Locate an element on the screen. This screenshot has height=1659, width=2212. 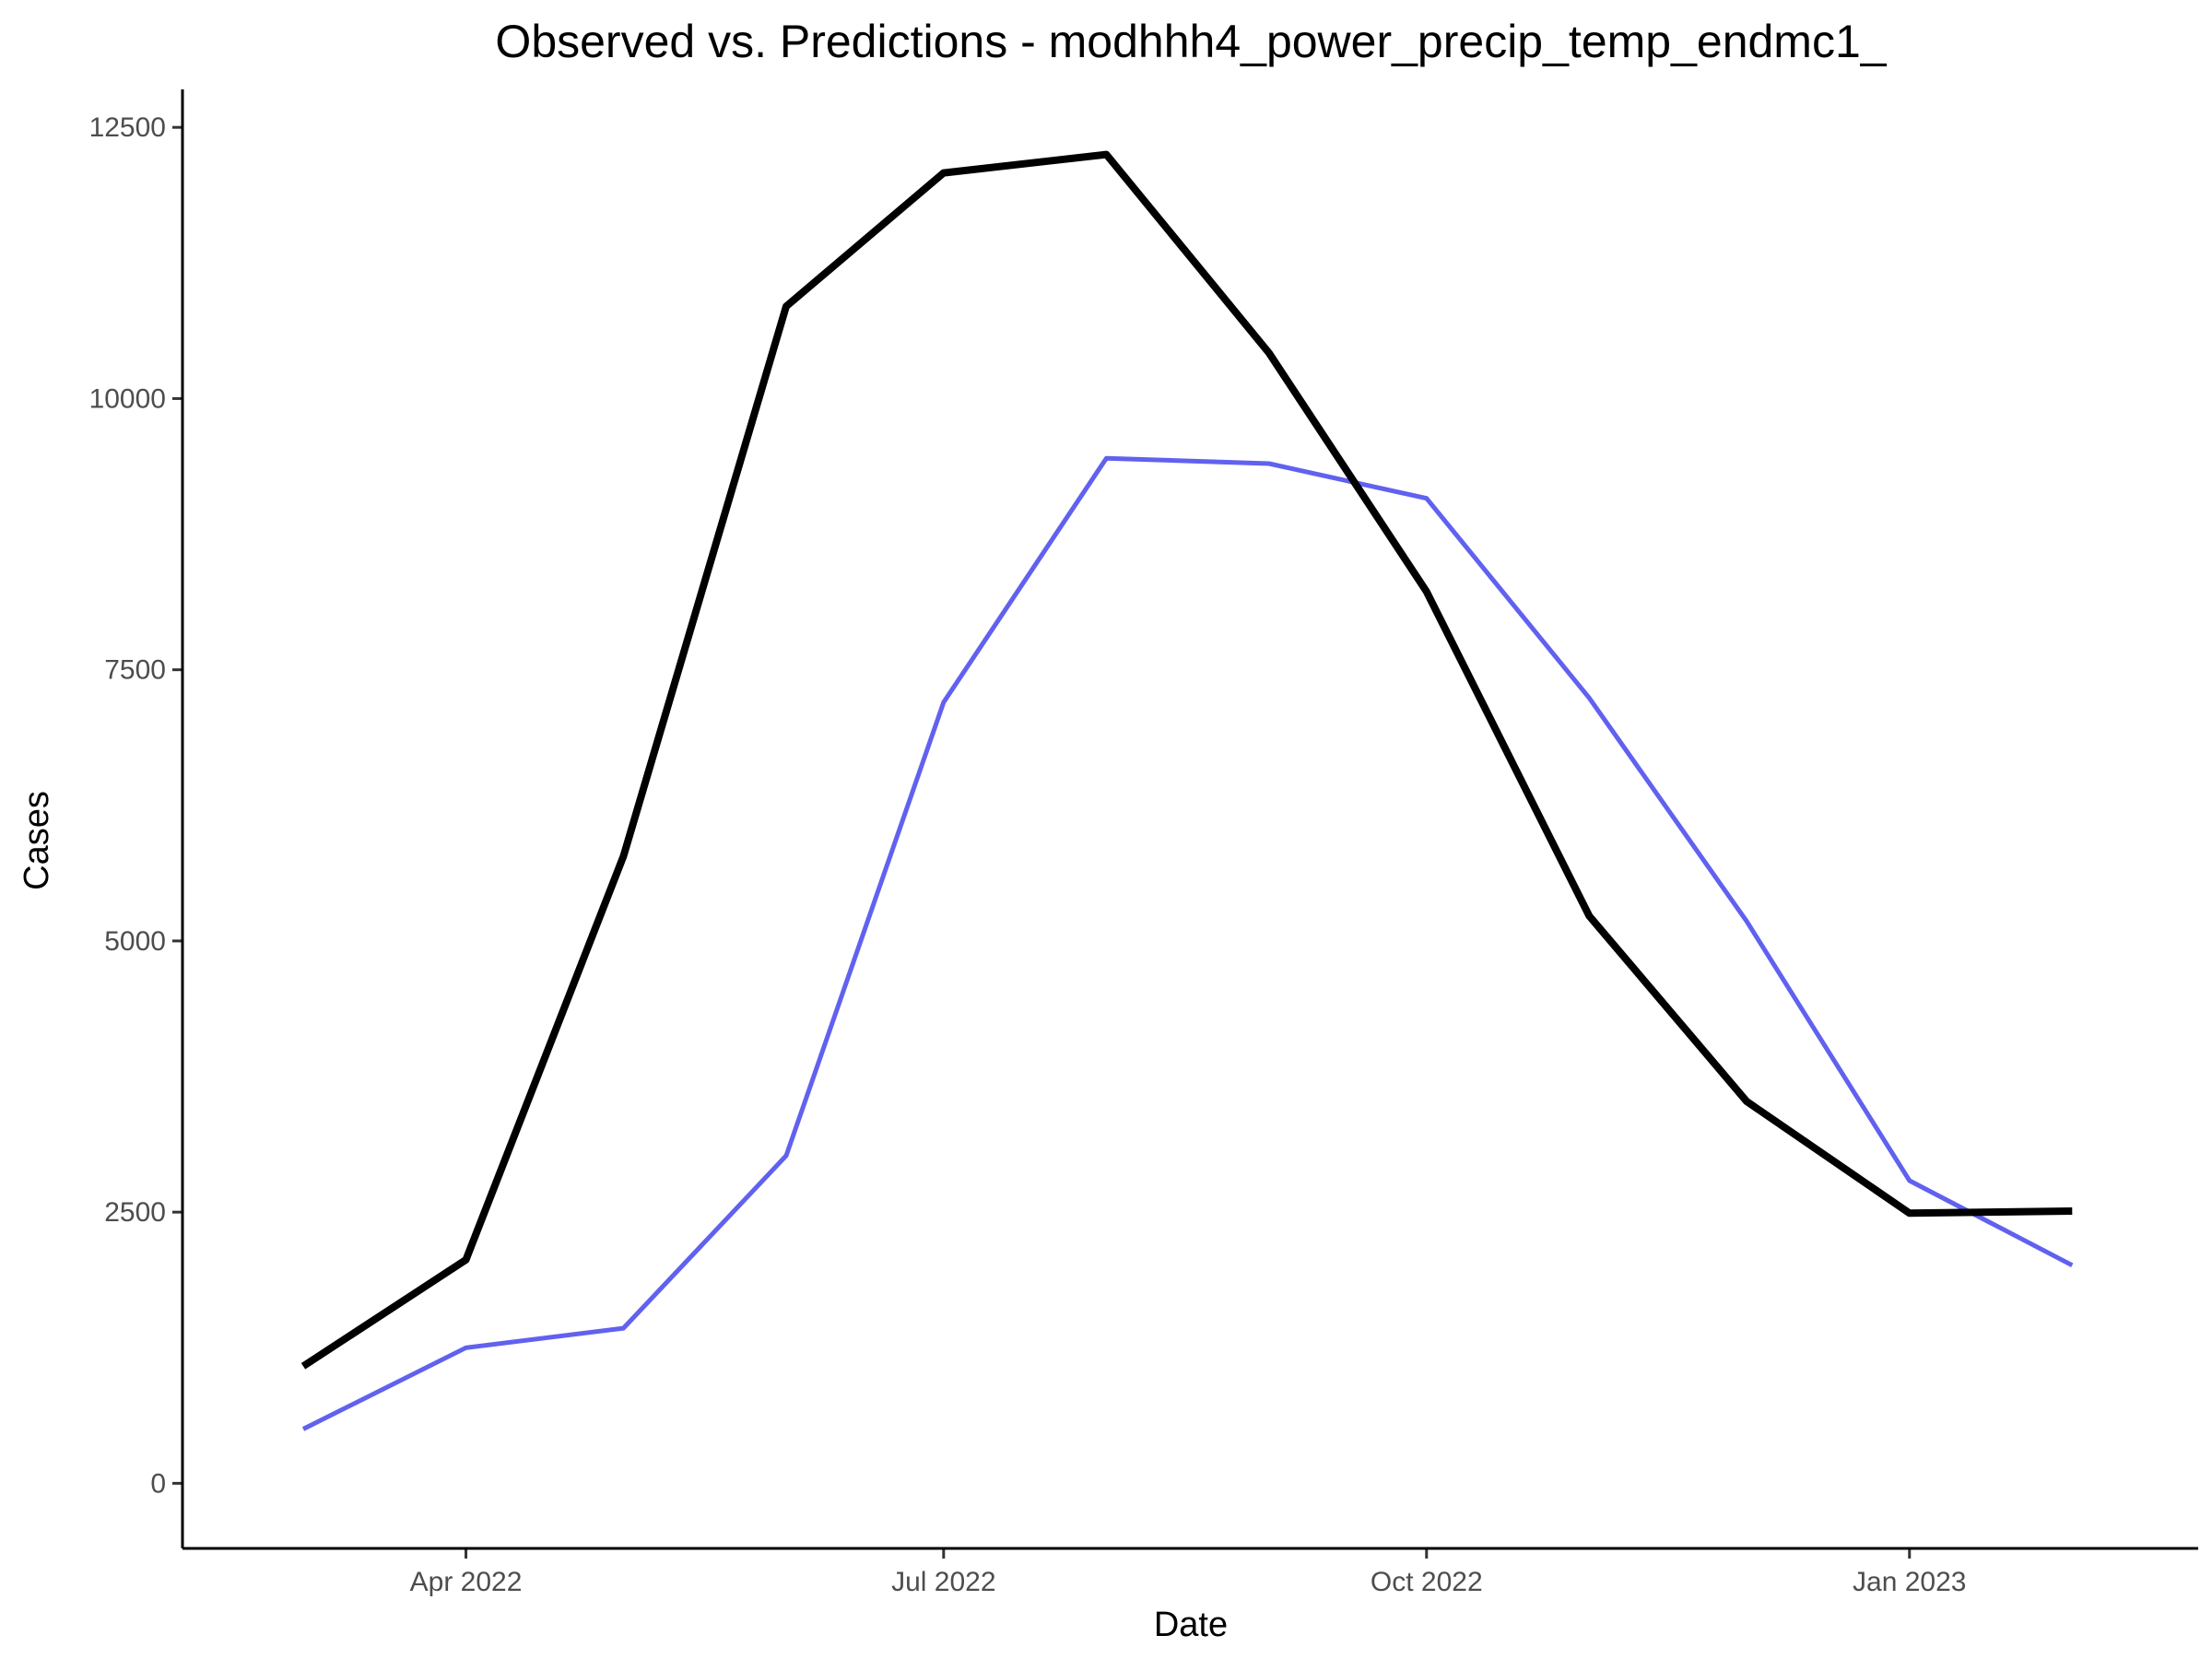
y-tick-label: 7500 is located at coordinates (135, 670).